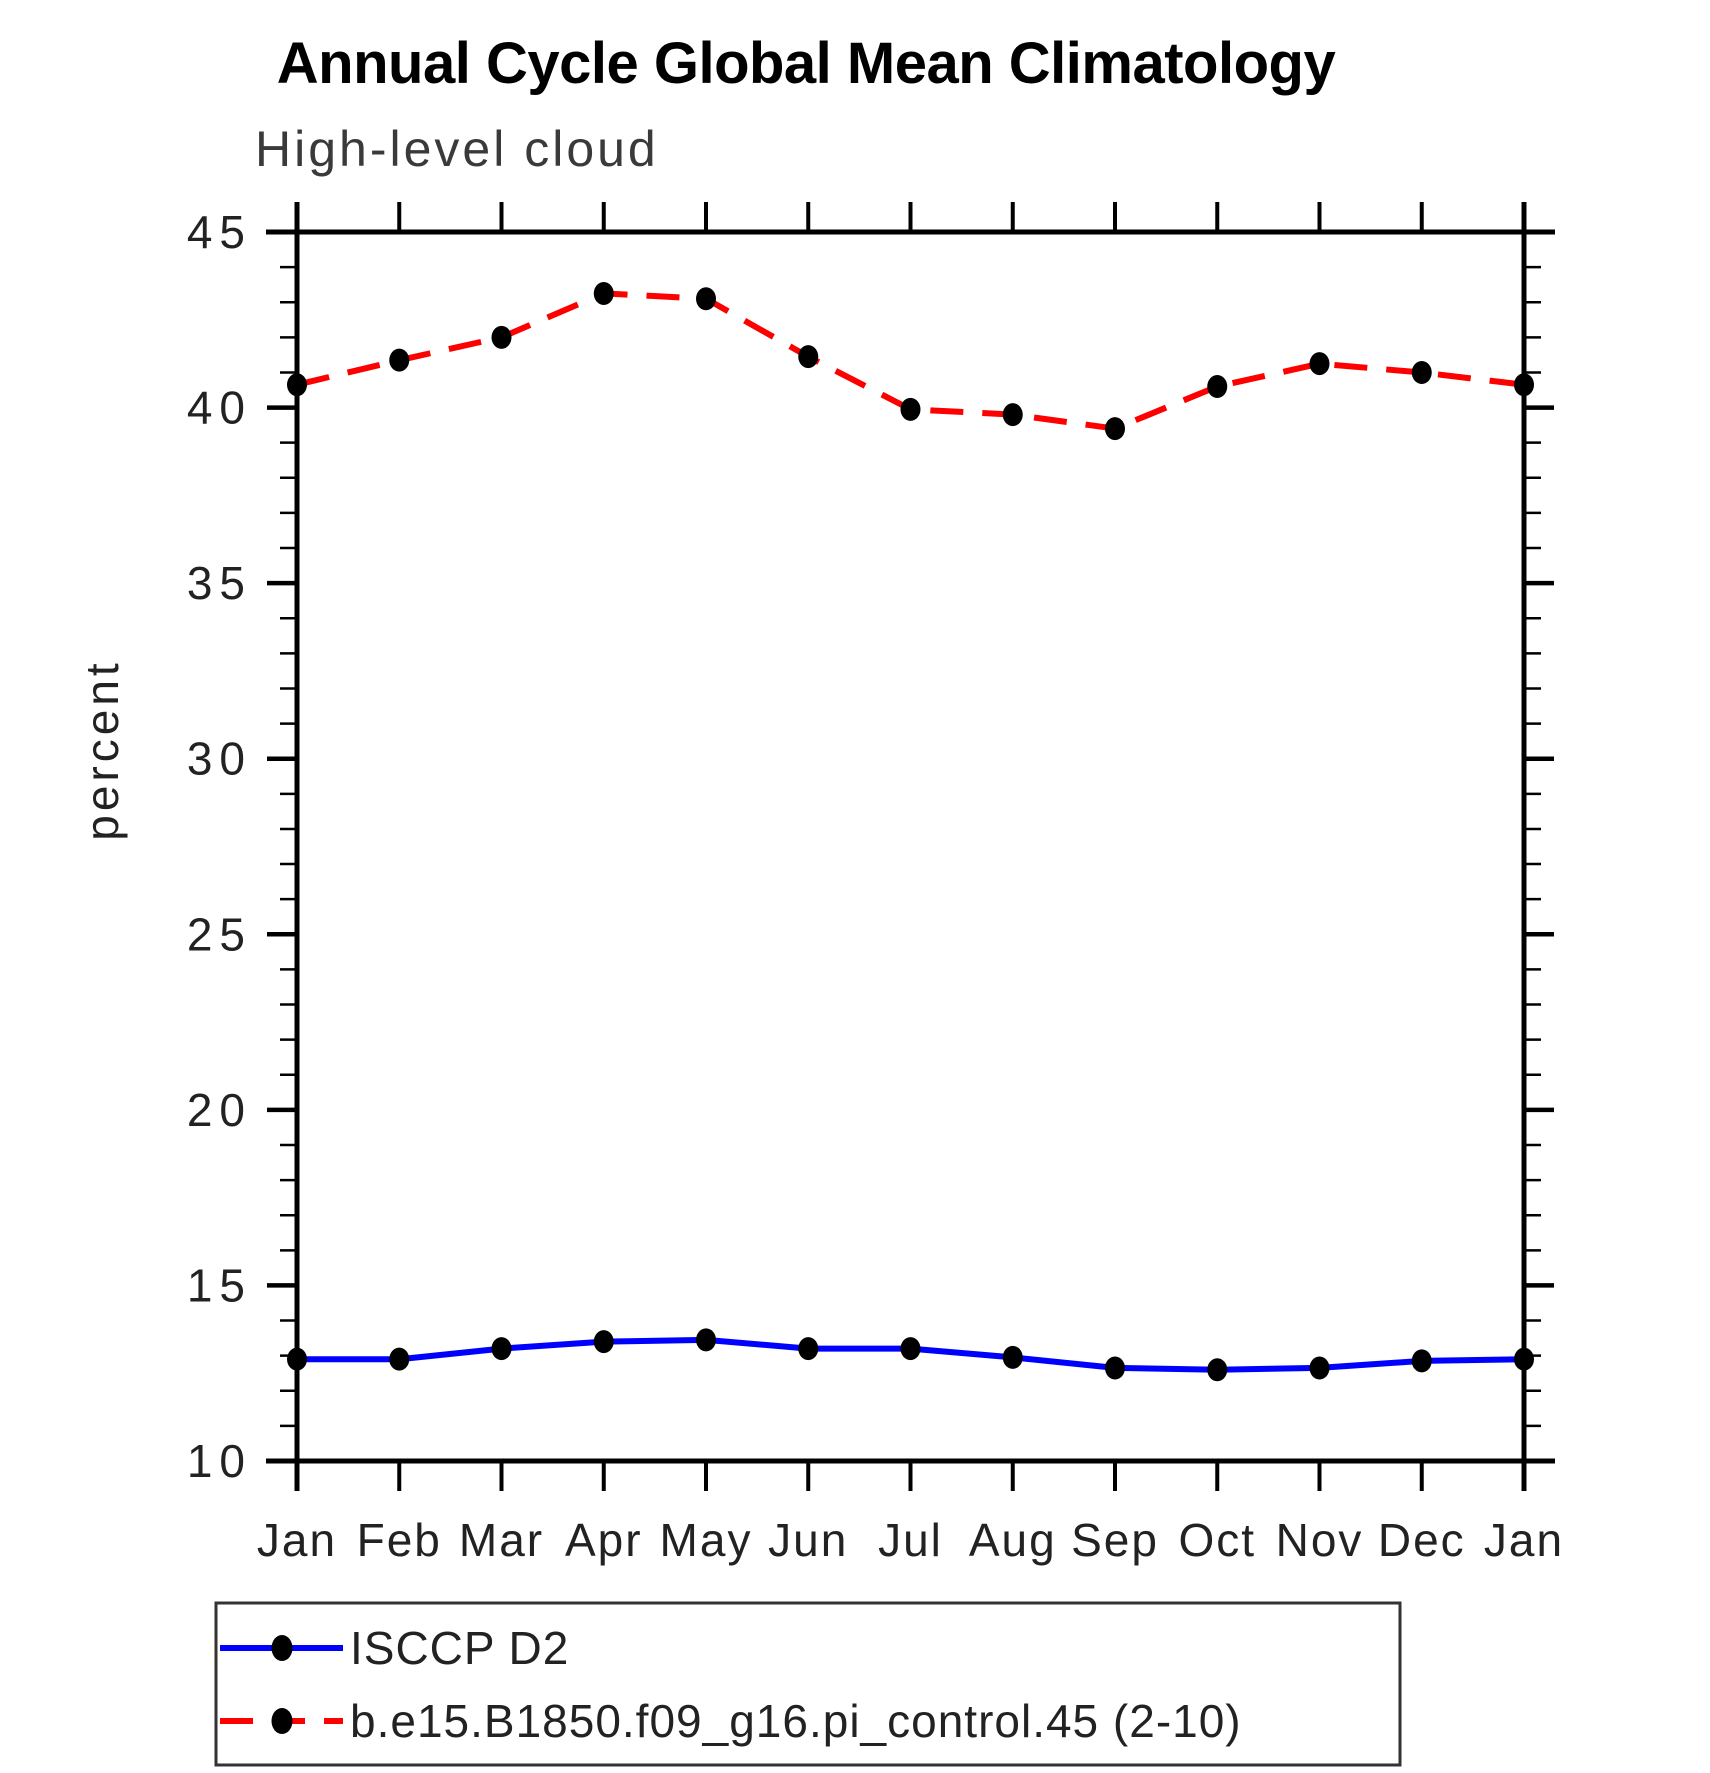  Describe the element at coordinates (501, 1540) in the screenshot. I see `x-tick-label: Mar` at that location.